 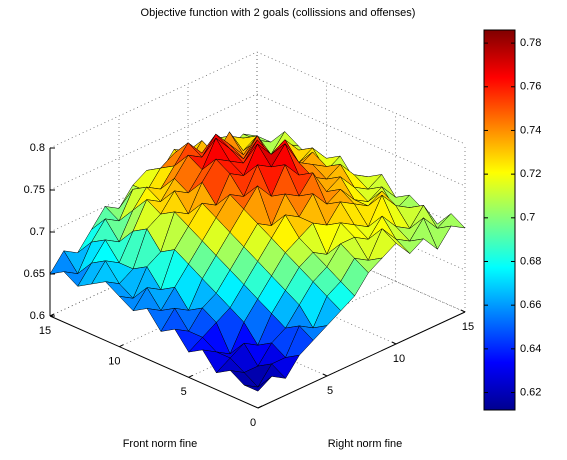 What do you see at coordinates (365, 444) in the screenshot?
I see `y-axis-label: Right norm fine` at bounding box center [365, 444].